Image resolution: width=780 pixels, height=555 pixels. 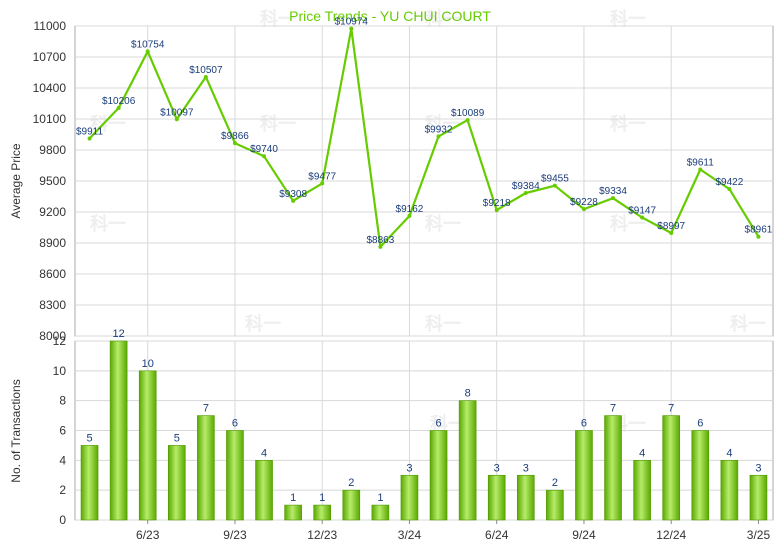 I want to click on price-data-label: $9228, so click(x=584, y=202).